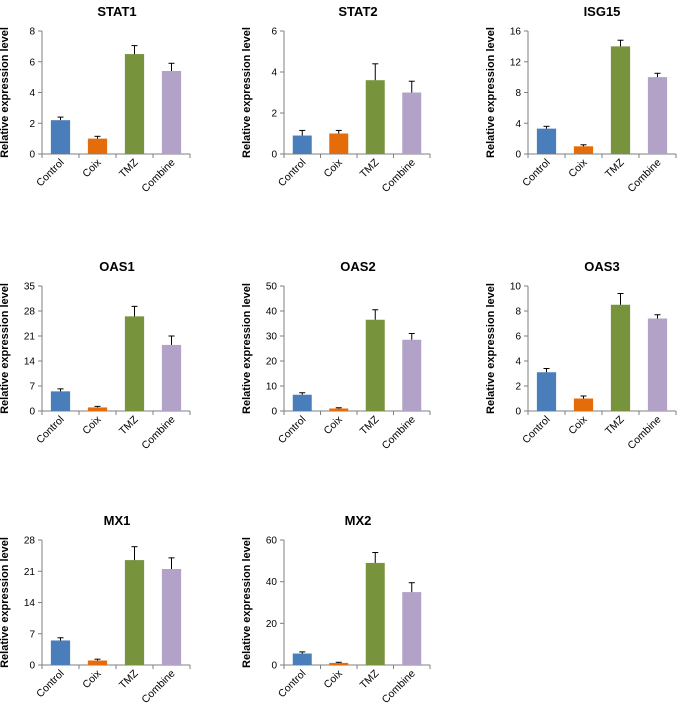 Image resolution: width=685 pixels, height=710 pixels. Describe the element at coordinates (491, 92) in the screenshot. I see `y-axis-label-isg15: Relative expression level` at that location.